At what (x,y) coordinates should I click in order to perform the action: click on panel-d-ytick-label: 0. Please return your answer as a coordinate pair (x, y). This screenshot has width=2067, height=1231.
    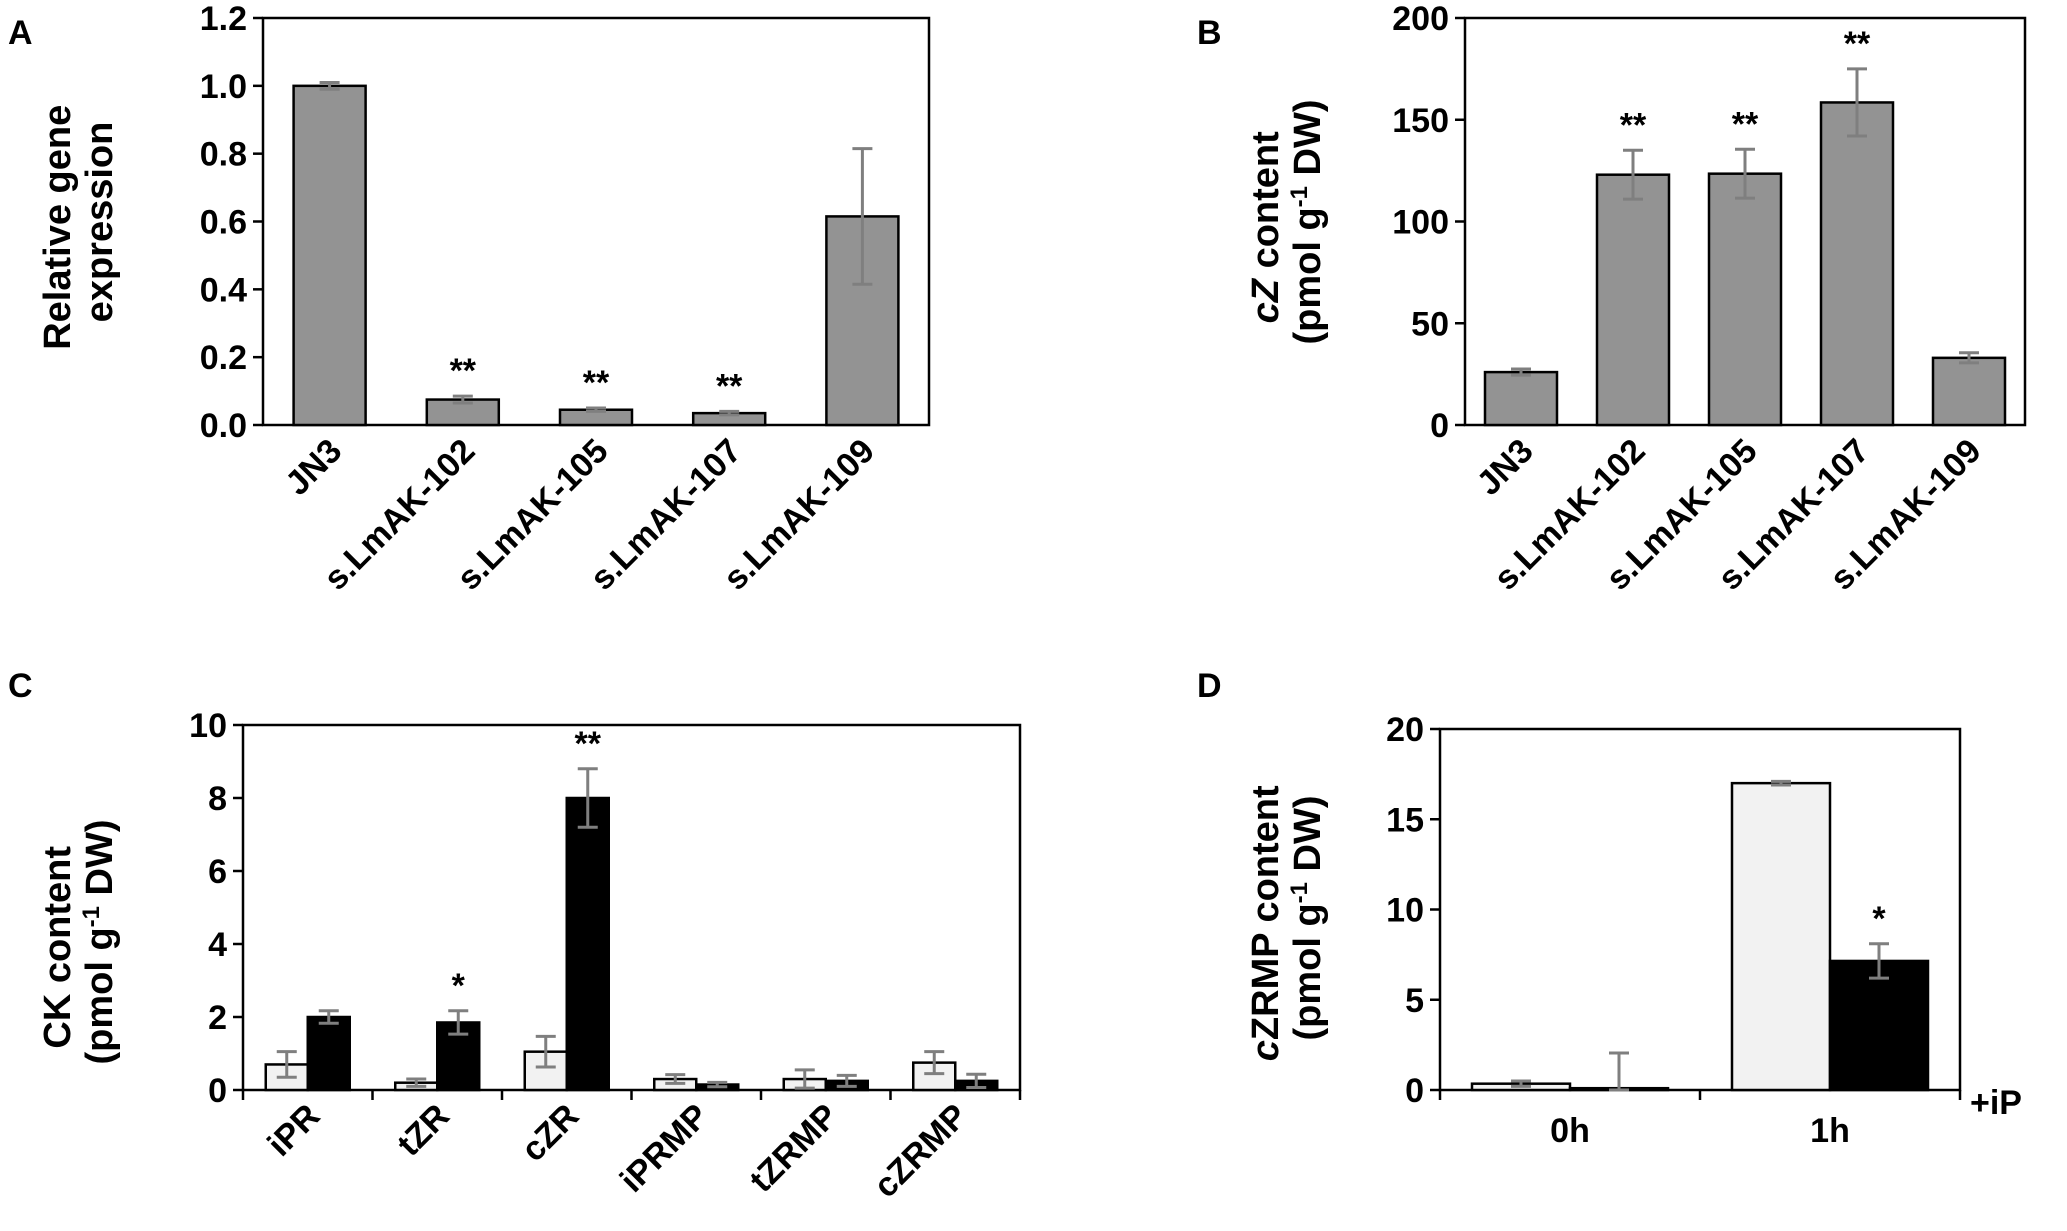
    Looking at the image, I should click on (1414, 1091).